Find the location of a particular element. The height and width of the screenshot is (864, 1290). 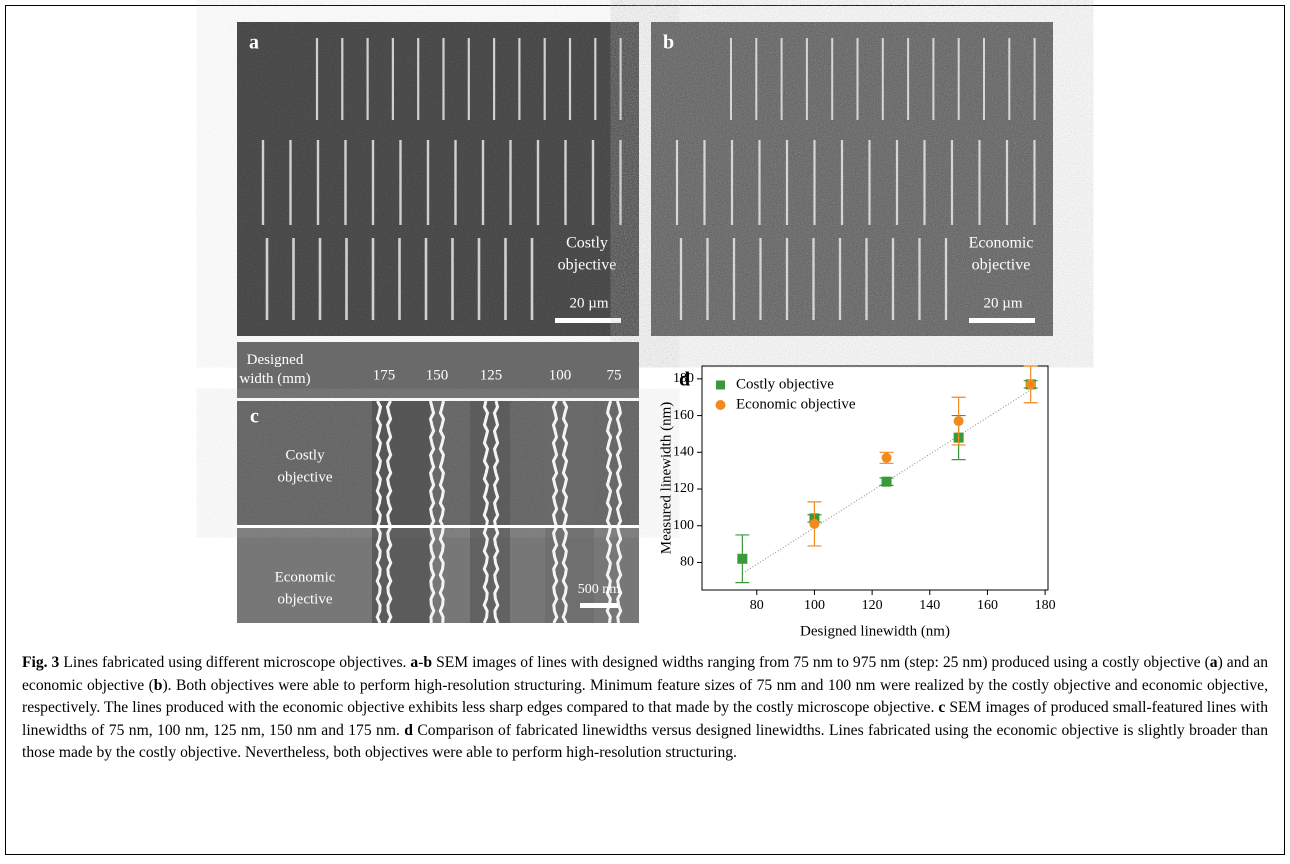

y-tick-label: 180 is located at coordinates (683, 378).